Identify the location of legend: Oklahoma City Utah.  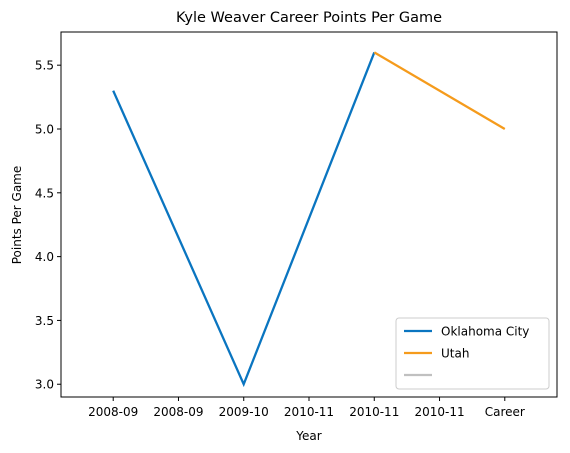
(472, 353).